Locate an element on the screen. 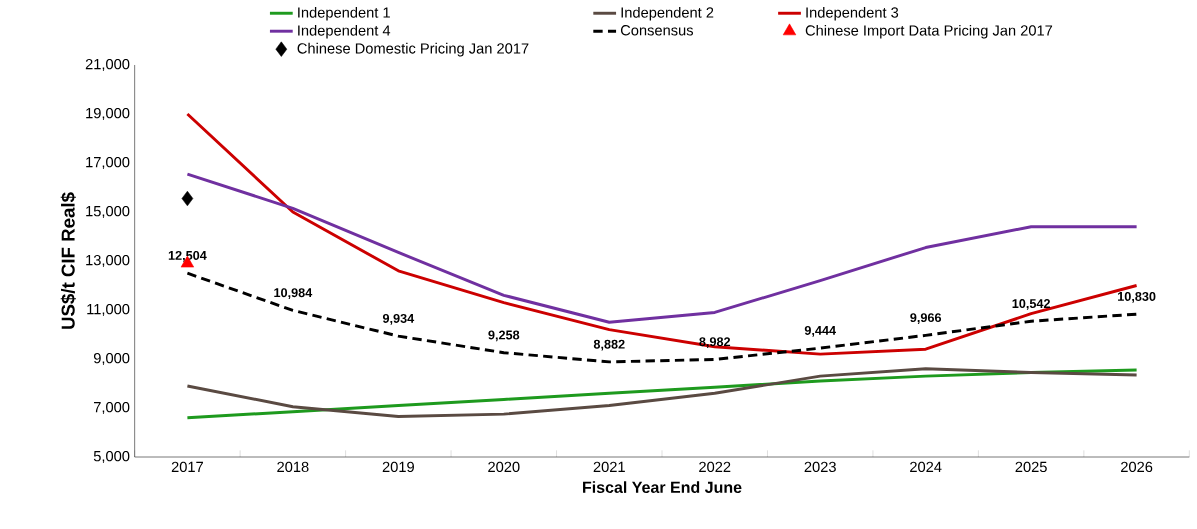 This screenshot has width=1197, height=529. x-tick-label: 2020 is located at coordinates (504, 467).